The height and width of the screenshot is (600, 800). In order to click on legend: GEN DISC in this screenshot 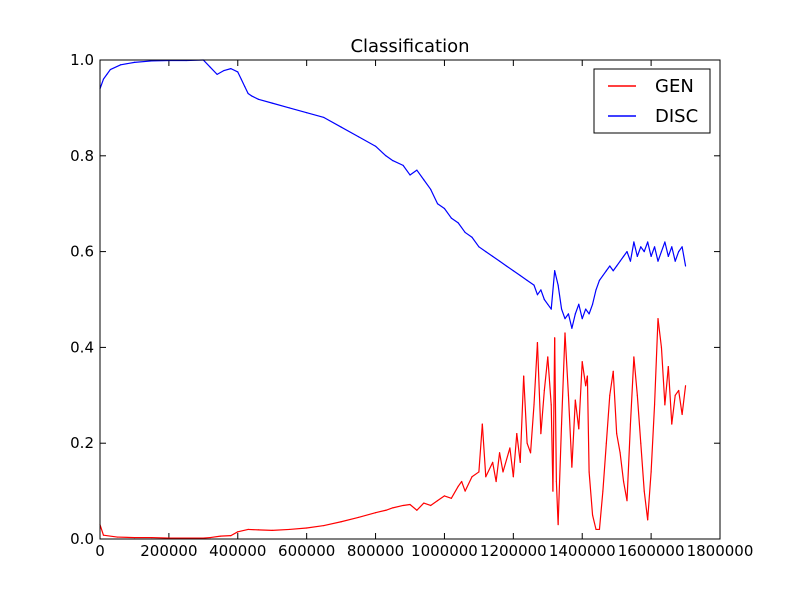, I will do `click(652, 101)`.